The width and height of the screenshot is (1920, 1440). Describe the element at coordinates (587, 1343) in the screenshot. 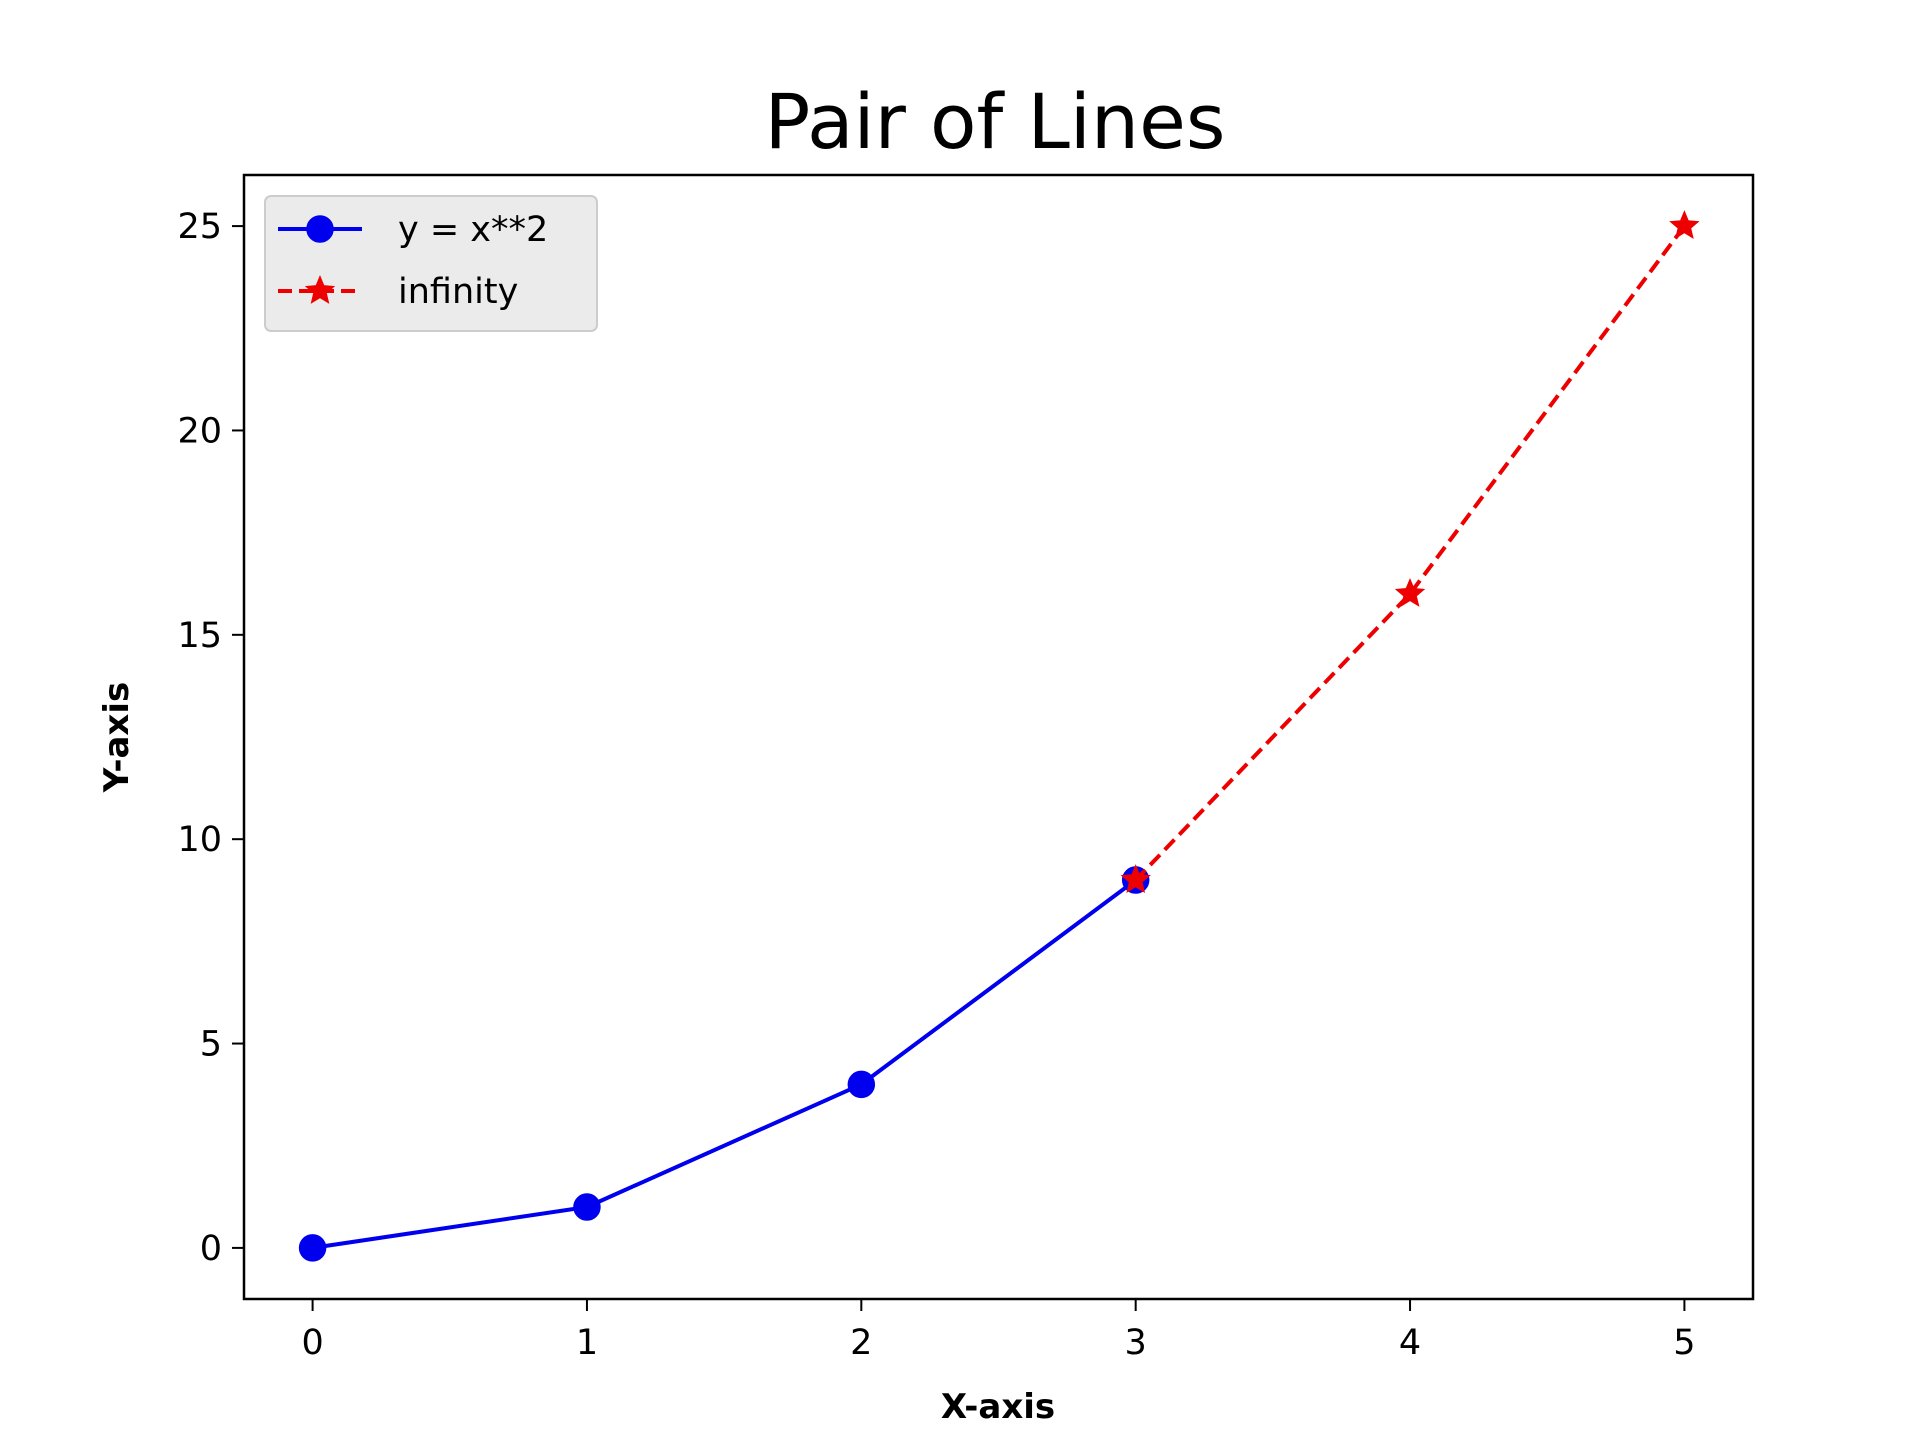

I see `x-tick-label: 1` at that location.